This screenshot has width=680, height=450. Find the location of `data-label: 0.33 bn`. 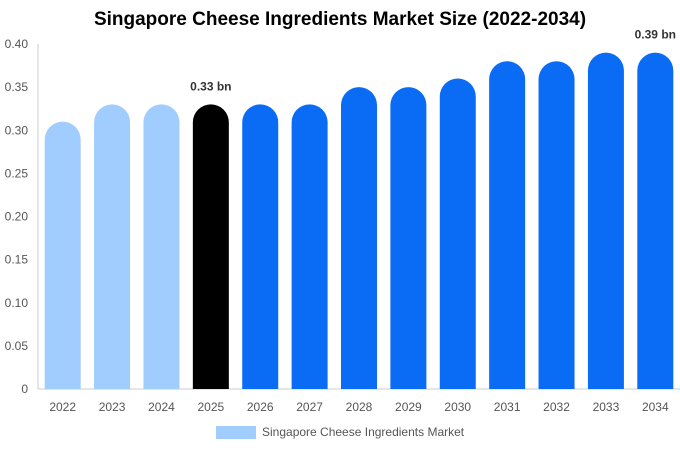

data-label: 0.33 bn is located at coordinates (210, 86).